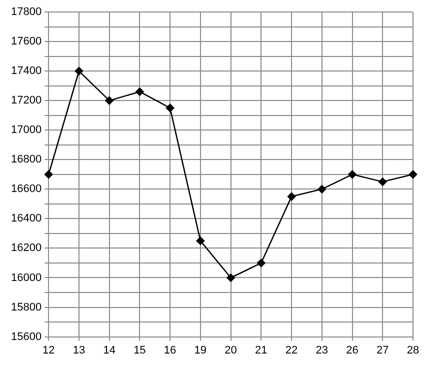 Image resolution: width=433 pixels, height=368 pixels. I want to click on x-tick-label: 15, so click(140, 350).